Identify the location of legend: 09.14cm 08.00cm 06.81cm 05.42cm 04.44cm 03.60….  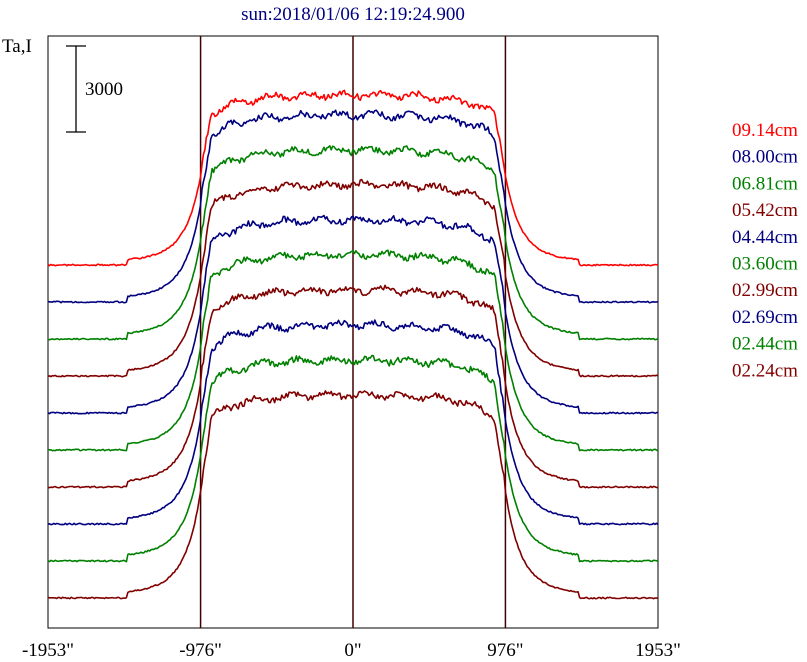
(765, 250).